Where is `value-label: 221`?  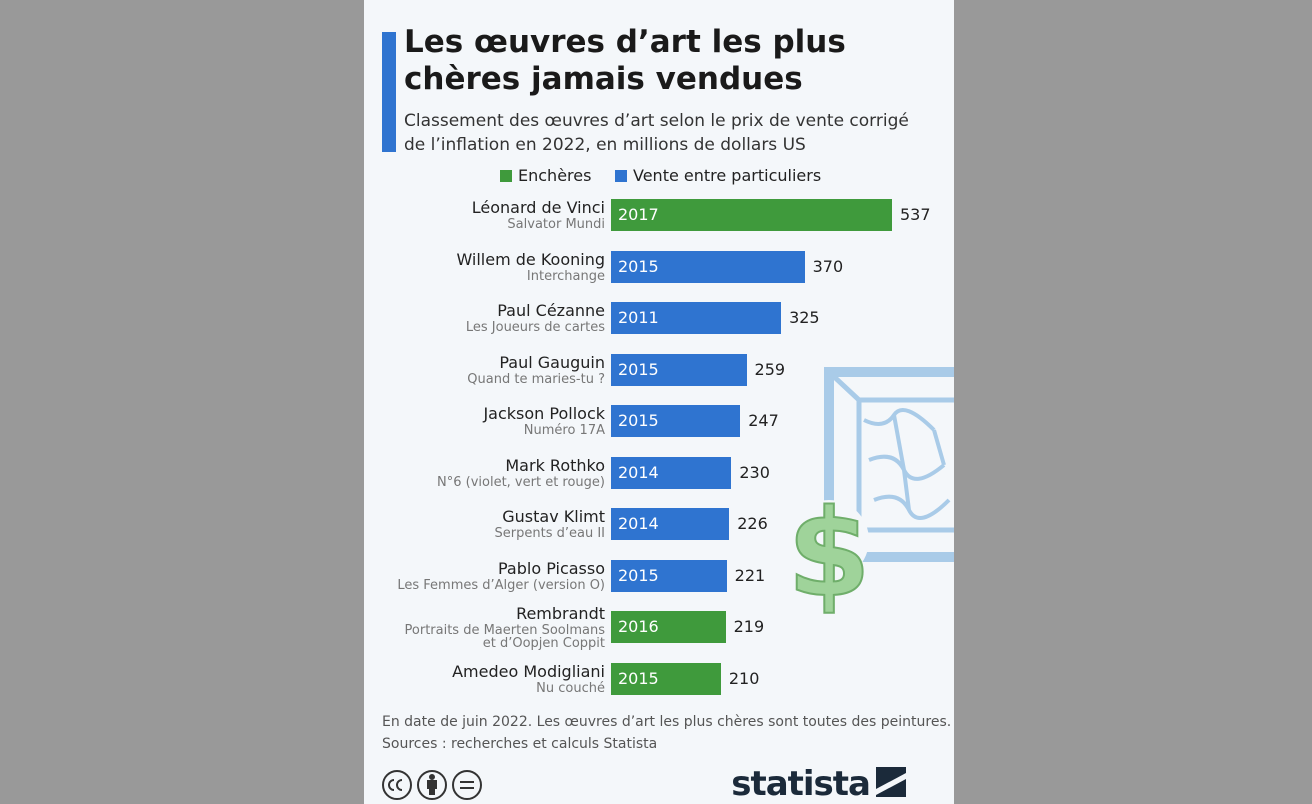 value-label: 221 is located at coordinates (750, 575).